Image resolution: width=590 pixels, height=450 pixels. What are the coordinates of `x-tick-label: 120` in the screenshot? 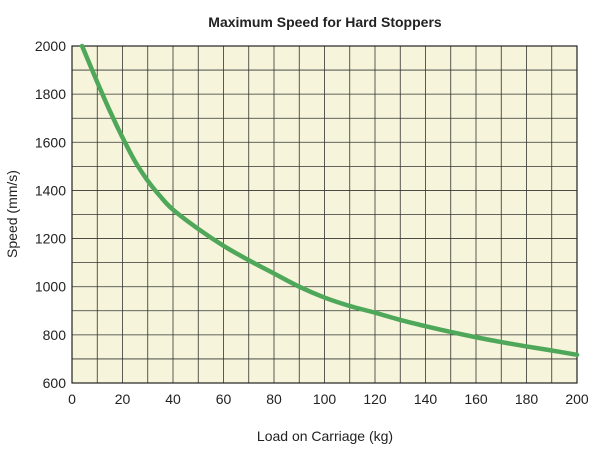 It's located at (375, 399).